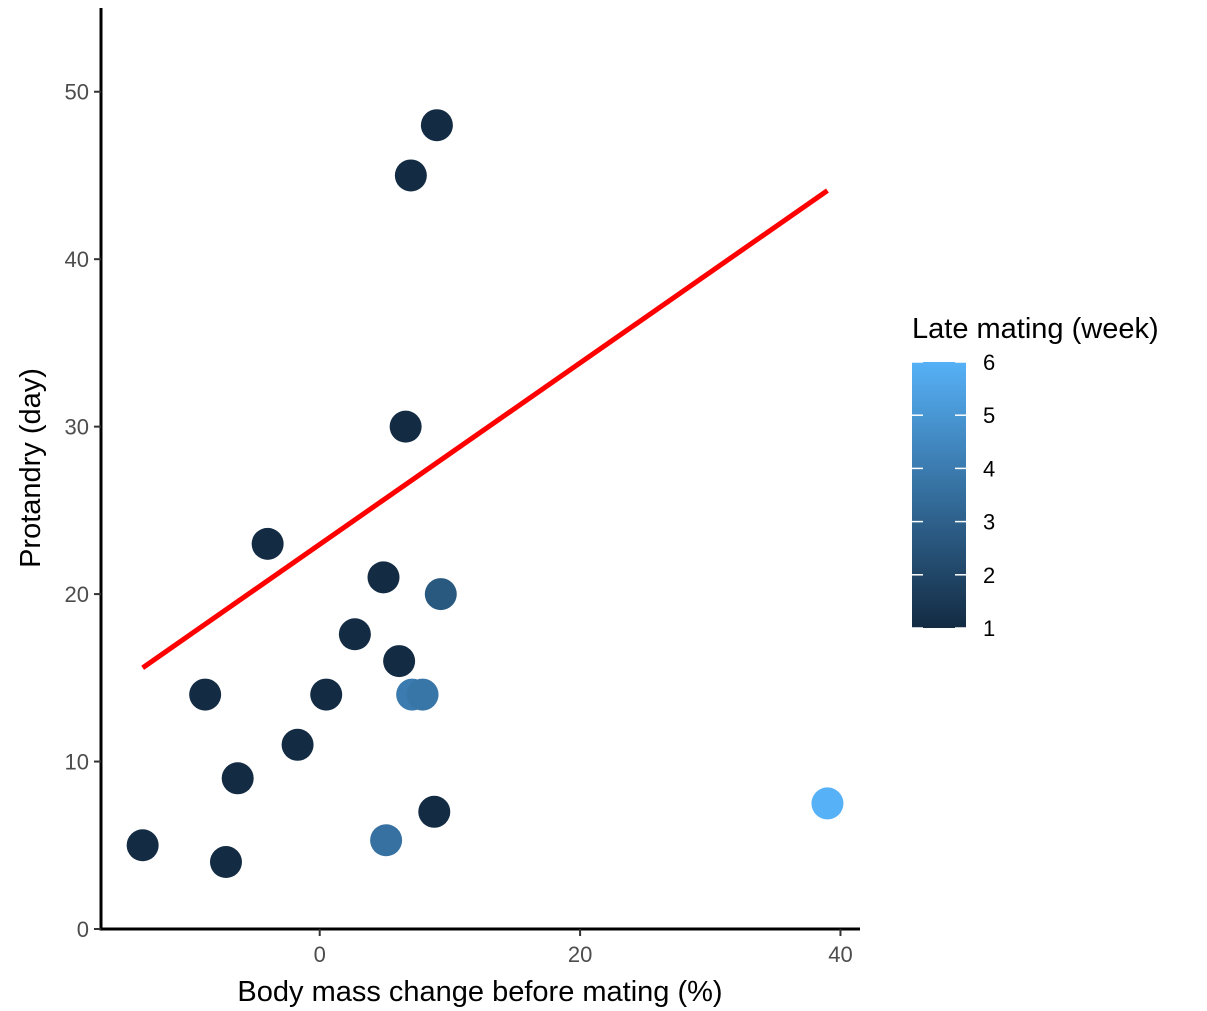 This screenshot has width=1207, height=1011. I want to click on colorbar-ticks: 1 2 3 4 5 6, so click(953, 495).